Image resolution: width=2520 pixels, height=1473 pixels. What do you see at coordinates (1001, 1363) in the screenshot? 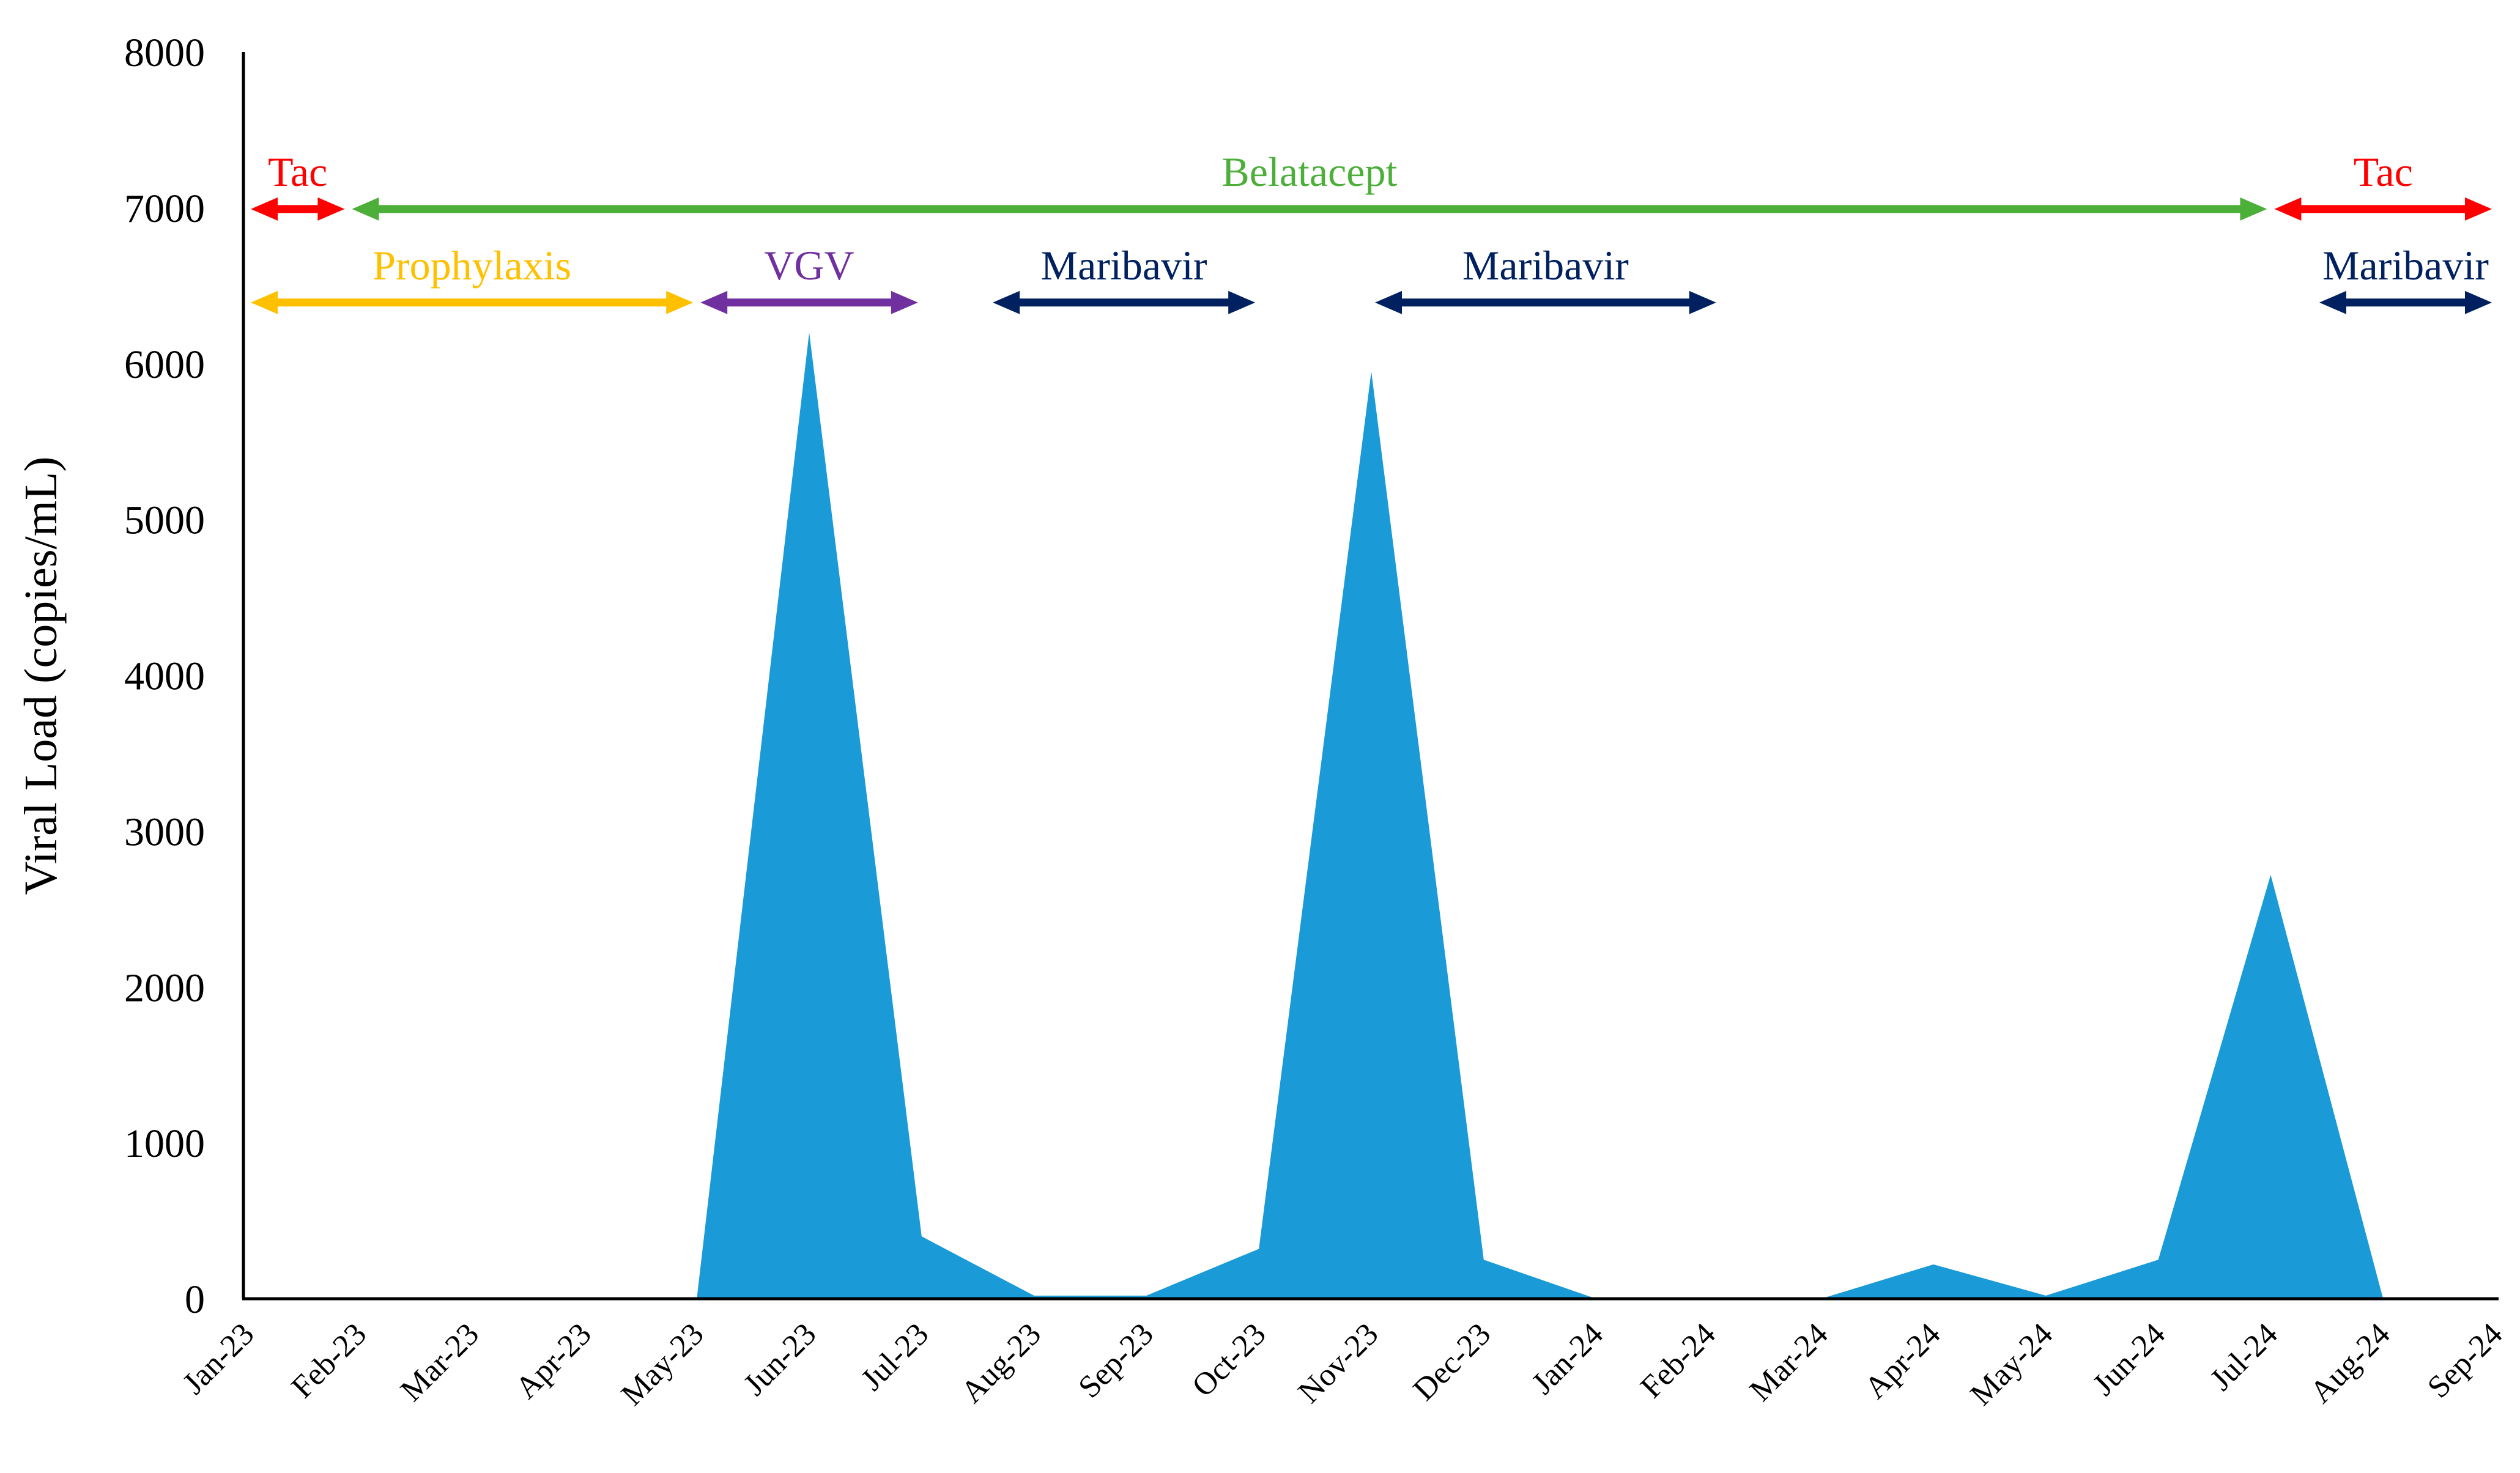
I see `x-tick-label: Aug-23` at bounding box center [1001, 1363].